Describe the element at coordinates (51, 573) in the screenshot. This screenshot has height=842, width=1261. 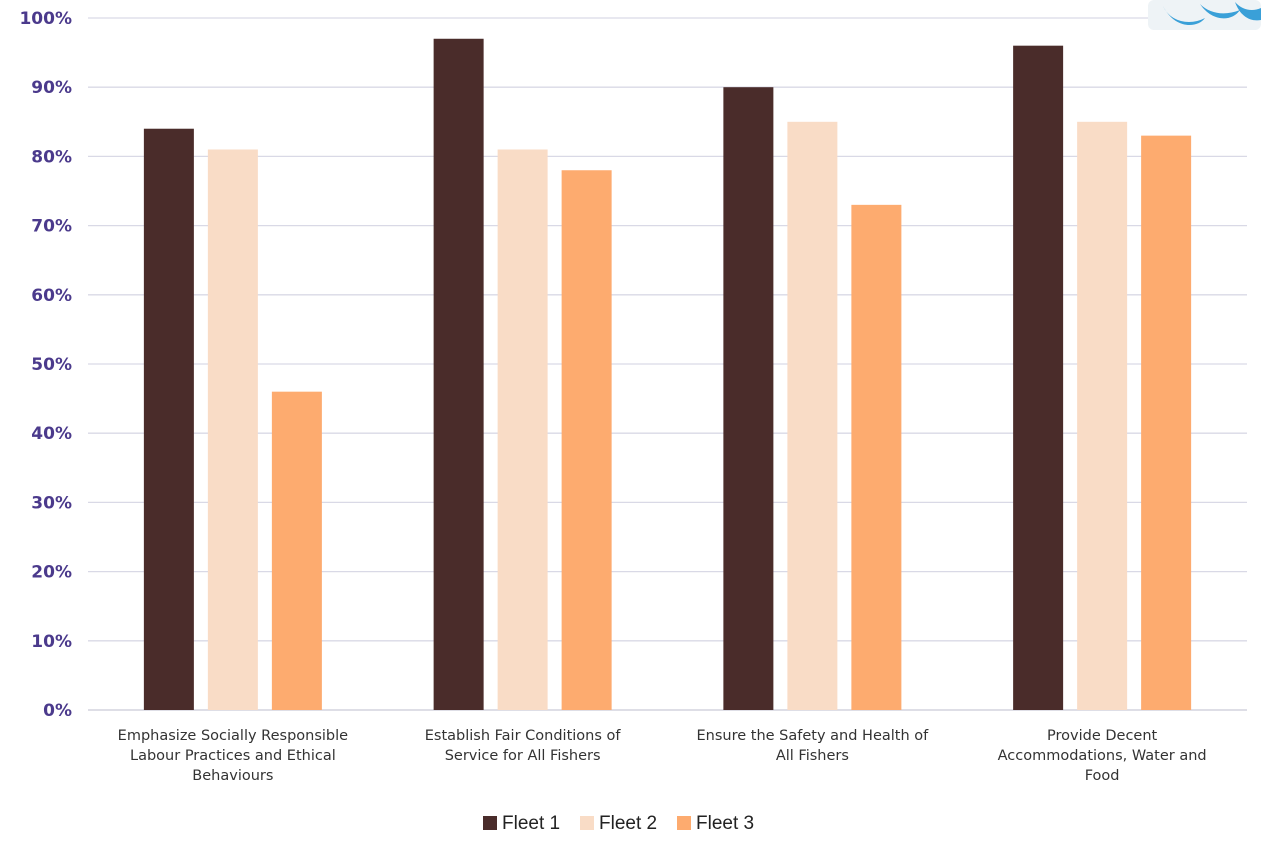
I see `y-tick-label: 20%` at that location.